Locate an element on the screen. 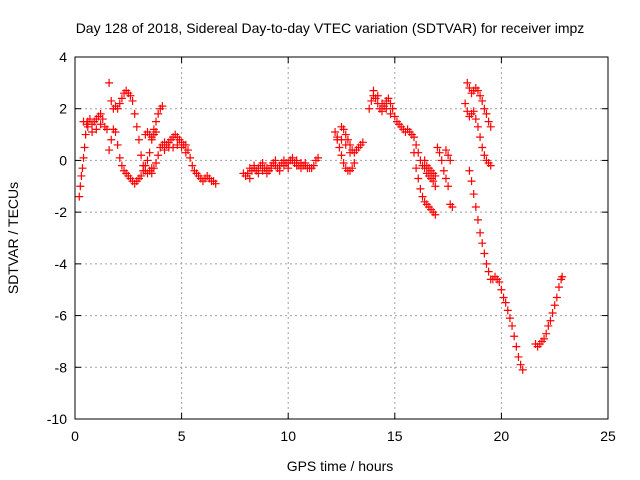  y-axis-label: SDTVAR / TECUs is located at coordinates (13, 238).